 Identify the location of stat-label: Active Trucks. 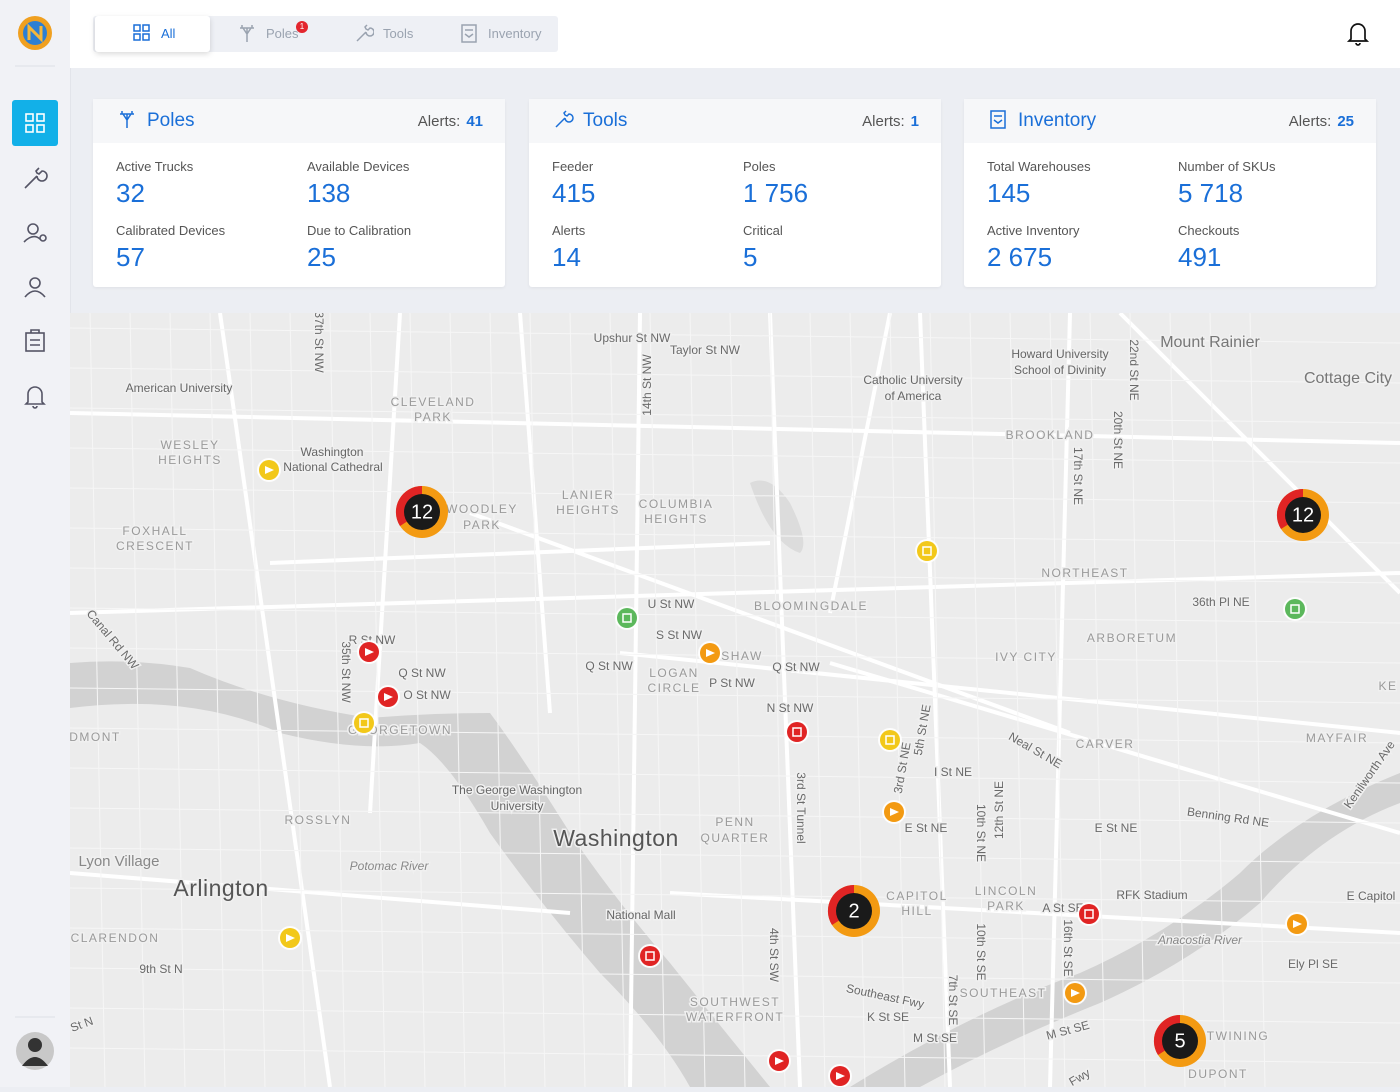
(155, 166).